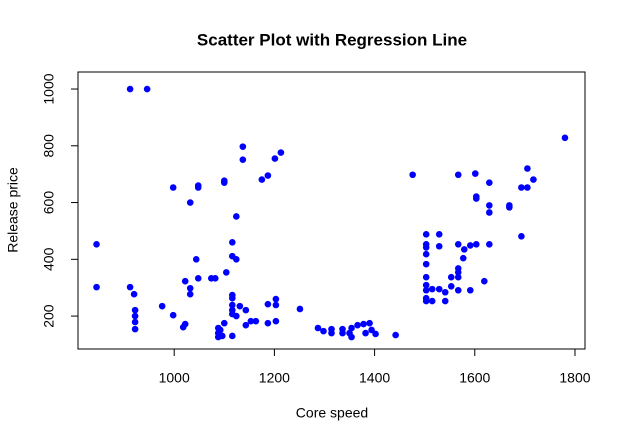  I want to click on chart-title: Scatter Plot with Regression Line, so click(332, 39).